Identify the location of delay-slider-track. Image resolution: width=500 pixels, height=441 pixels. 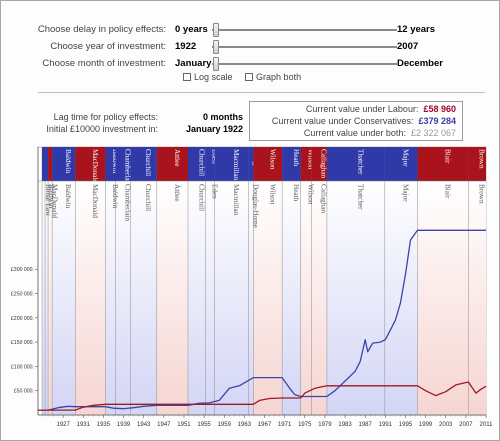
(304, 30).